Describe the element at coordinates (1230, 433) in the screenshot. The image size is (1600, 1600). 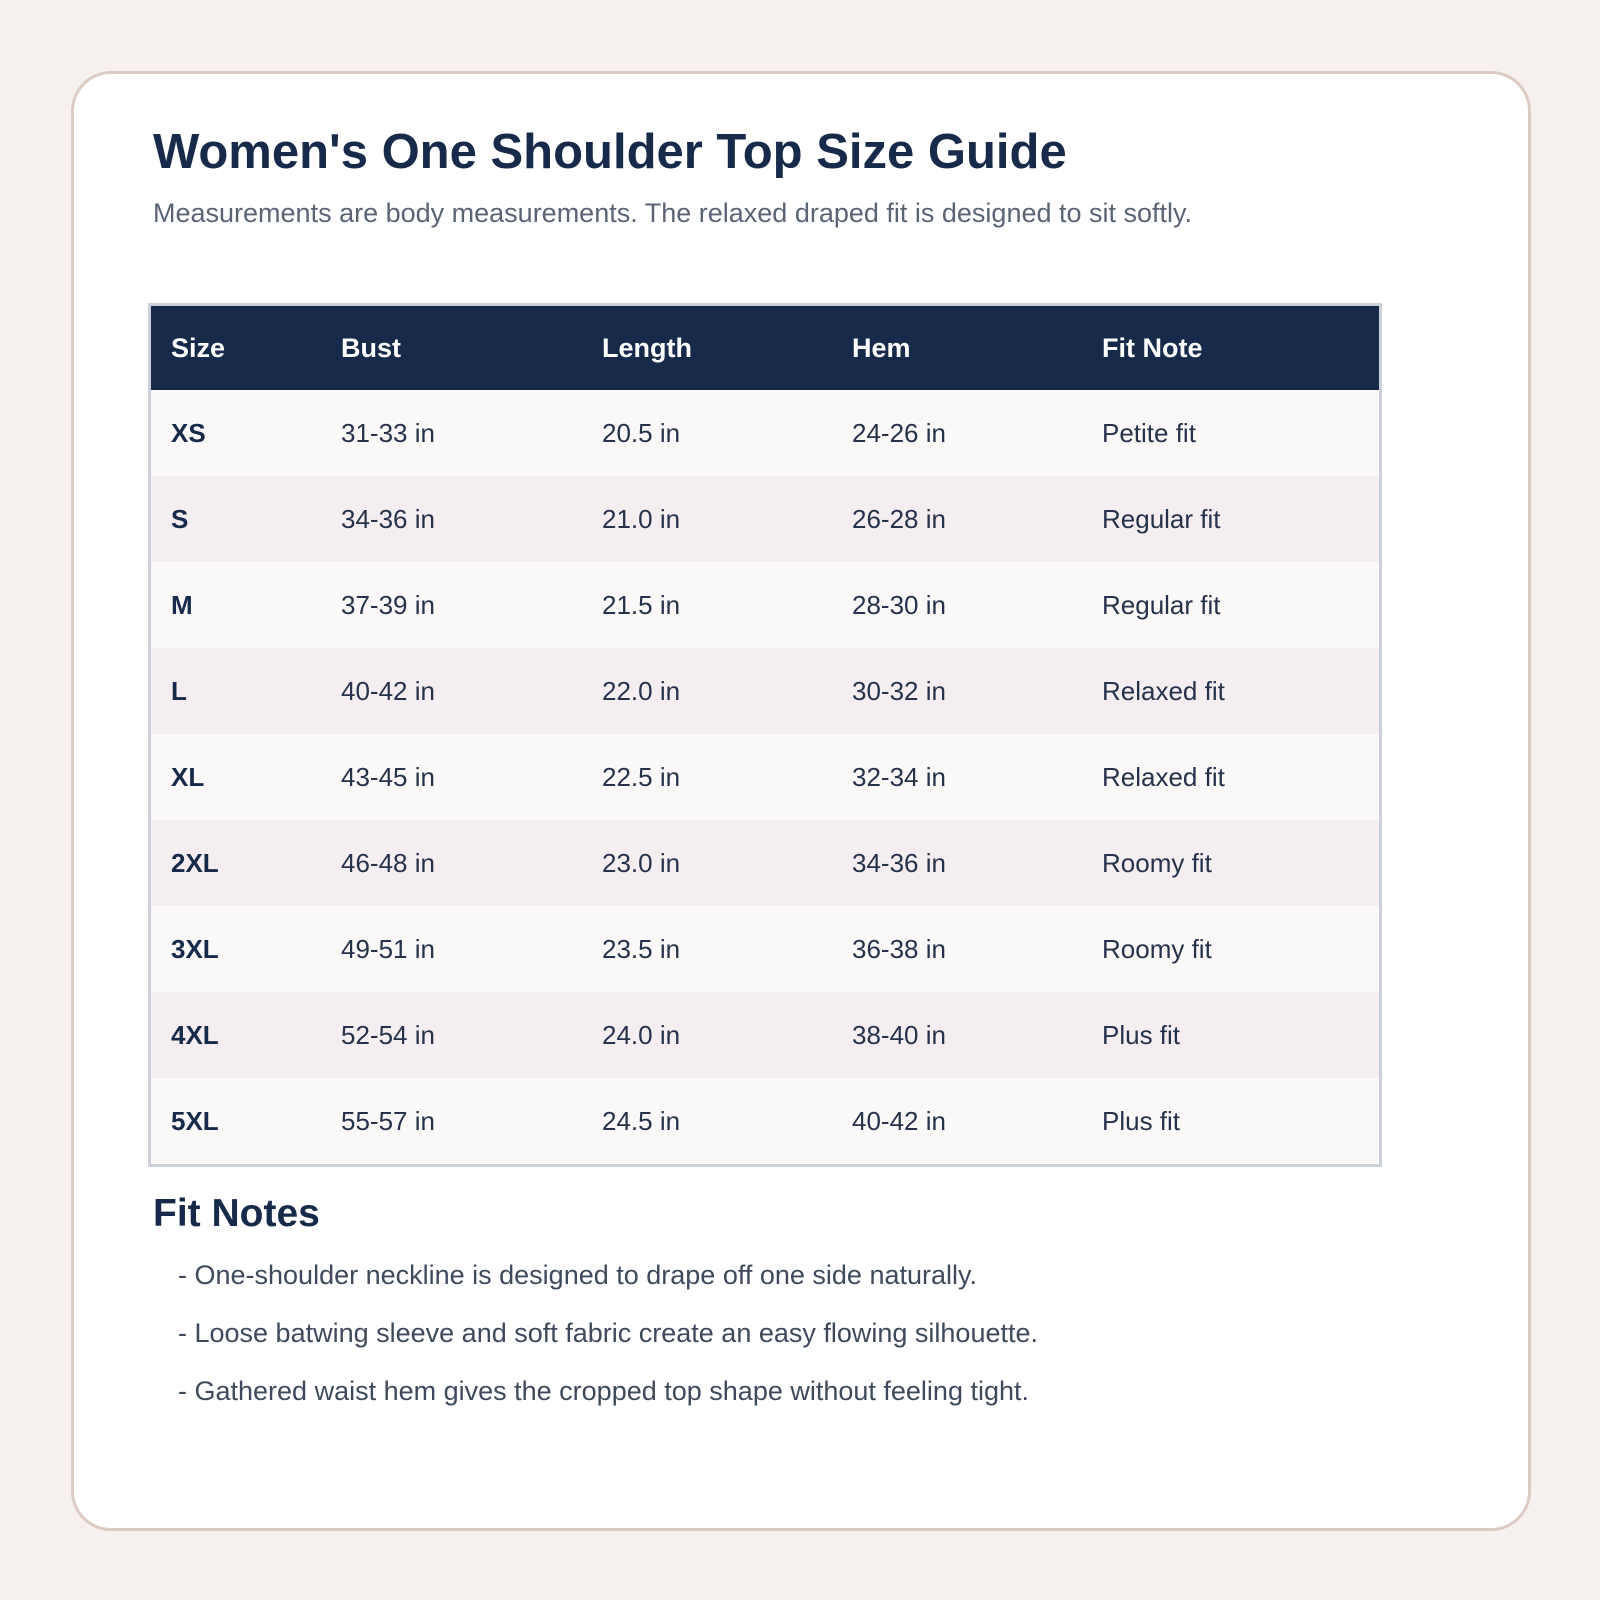
I see `table-cell: Petite fit` at that location.